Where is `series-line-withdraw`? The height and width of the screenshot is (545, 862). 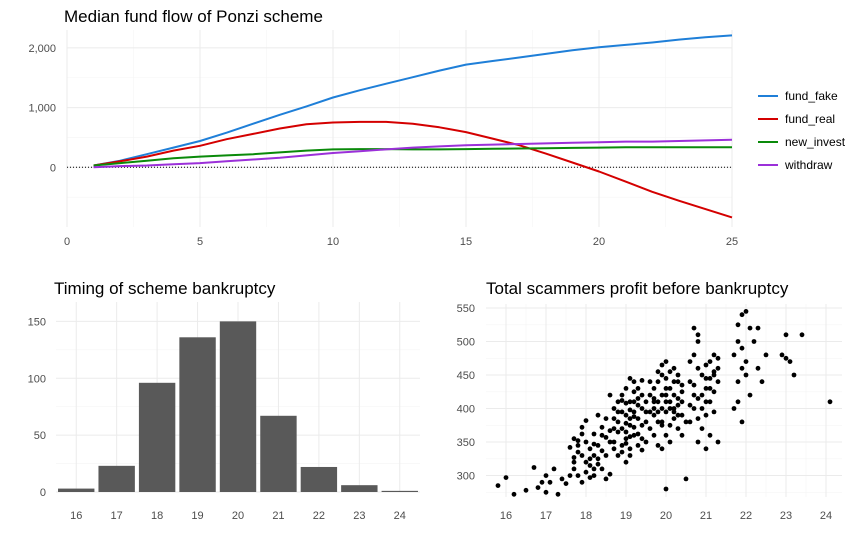 series-line-withdraw is located at coordinates (413, 153).